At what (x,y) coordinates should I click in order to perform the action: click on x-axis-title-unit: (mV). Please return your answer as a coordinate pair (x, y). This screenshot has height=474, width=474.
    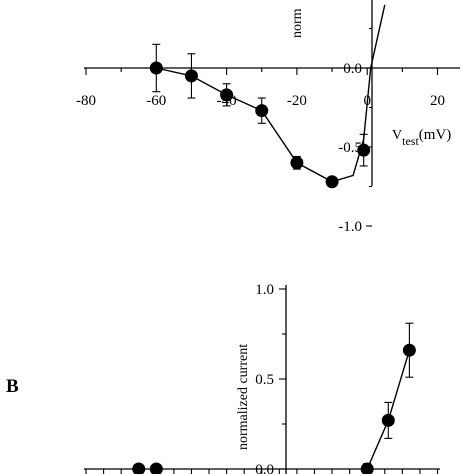
    Looking at the image, I should click on (435, 135).